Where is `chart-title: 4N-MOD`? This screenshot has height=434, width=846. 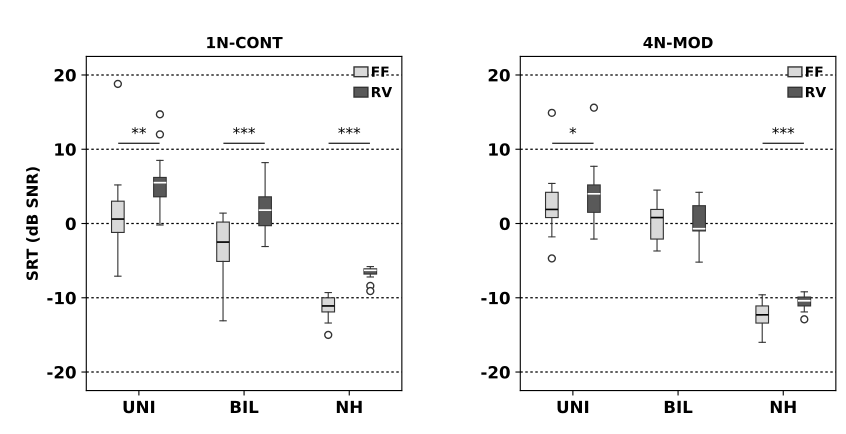 chart-title: 4N-MOD is located at coordinates (678, 42).